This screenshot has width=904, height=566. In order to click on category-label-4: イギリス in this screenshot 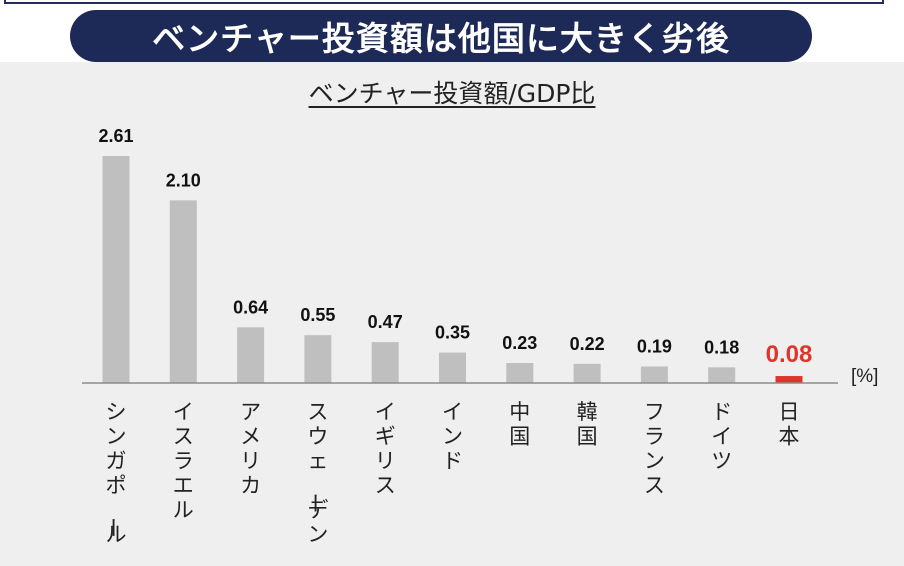, I will do `click(385, 449)`.